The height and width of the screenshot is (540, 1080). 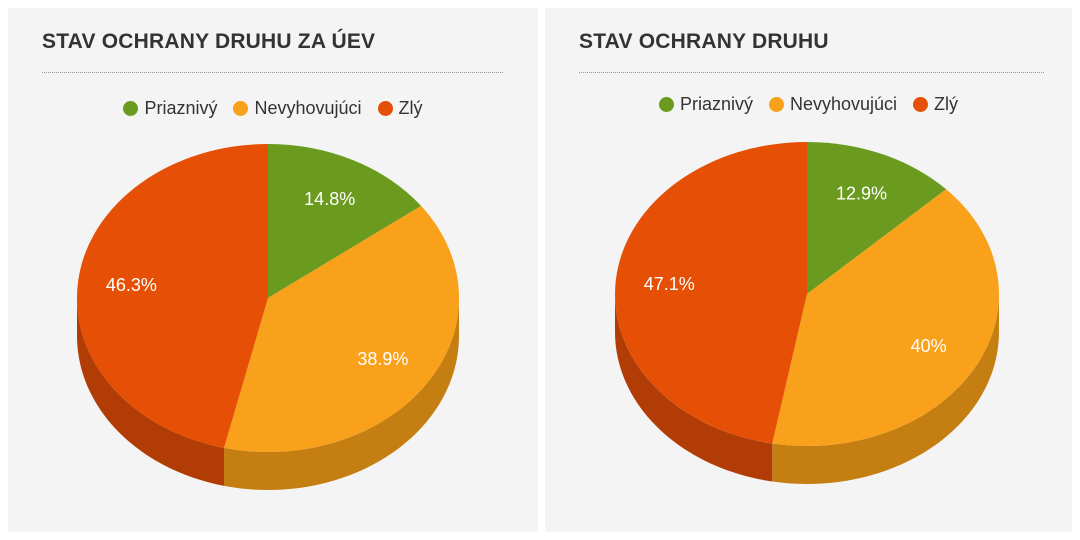 What do you see at coordinates (131, 285) in the screenshot?
I see `slice-label-zly: 46.3%` at bounding box center [131, 285].